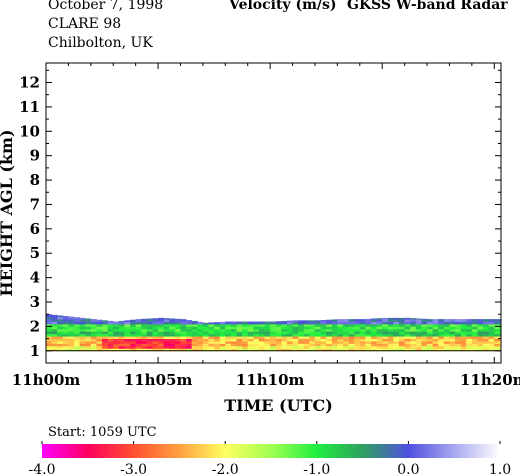 The image size is (520, 476). Describe the element at coordinates (408, 469) in the screenshot. I see `colorbar-tick-label: 0.0` at that location.